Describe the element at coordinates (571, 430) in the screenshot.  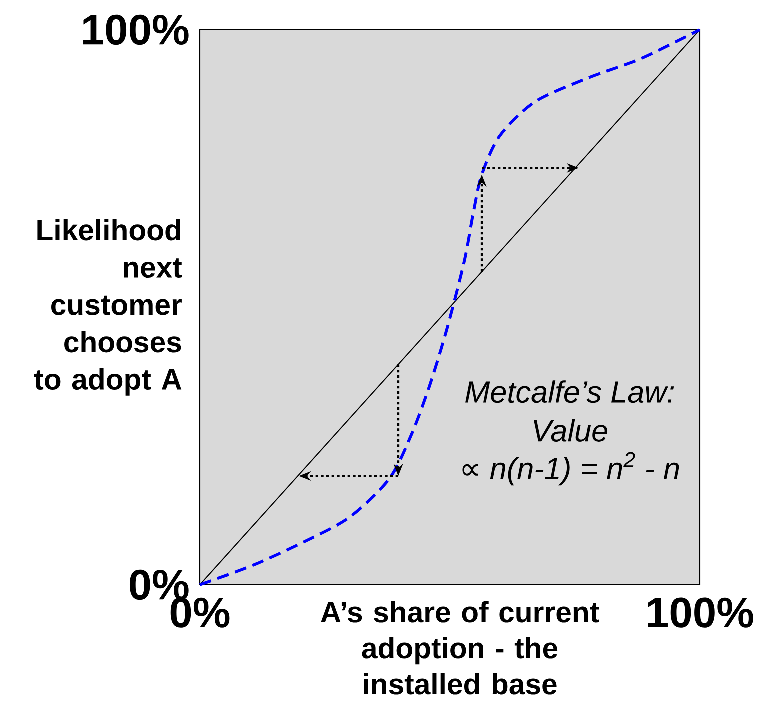
I see `annotation: Value` at that location.